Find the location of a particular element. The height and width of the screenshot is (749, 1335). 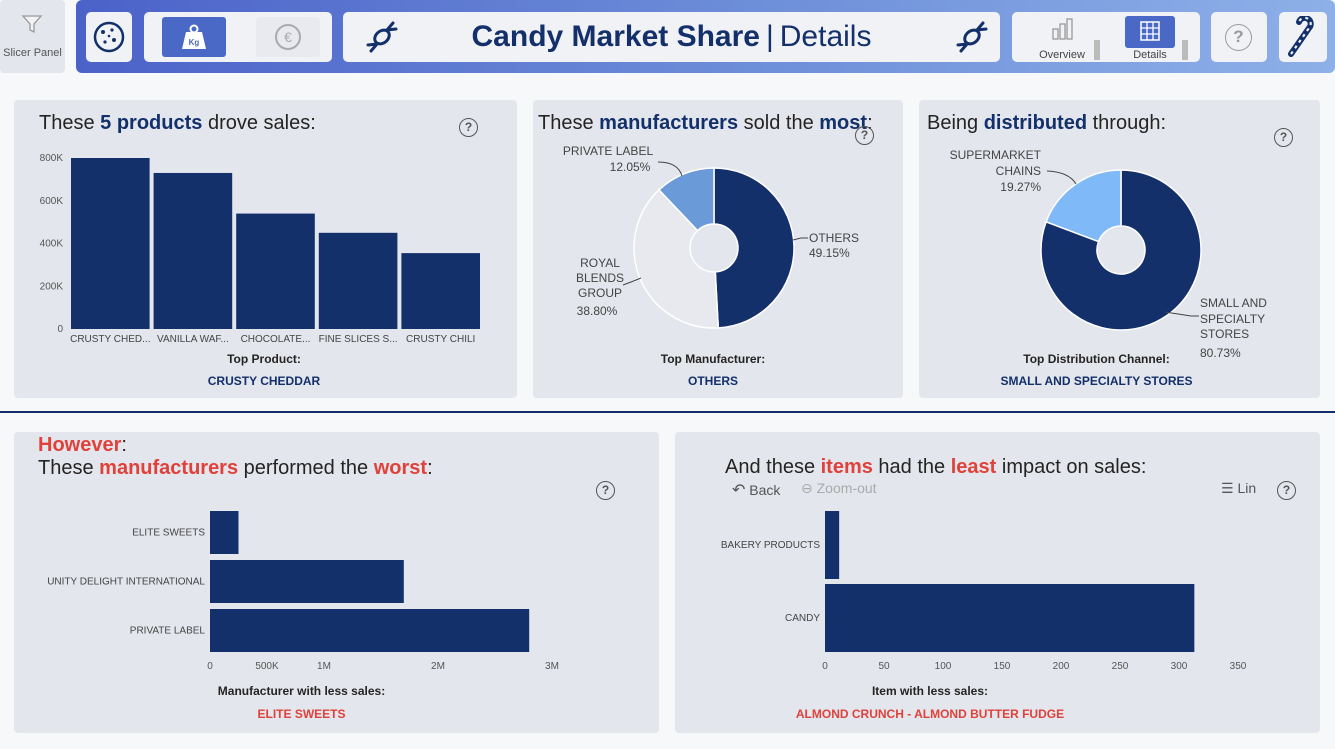

x-tick-label: 2M is located at coordinates (438, 666).